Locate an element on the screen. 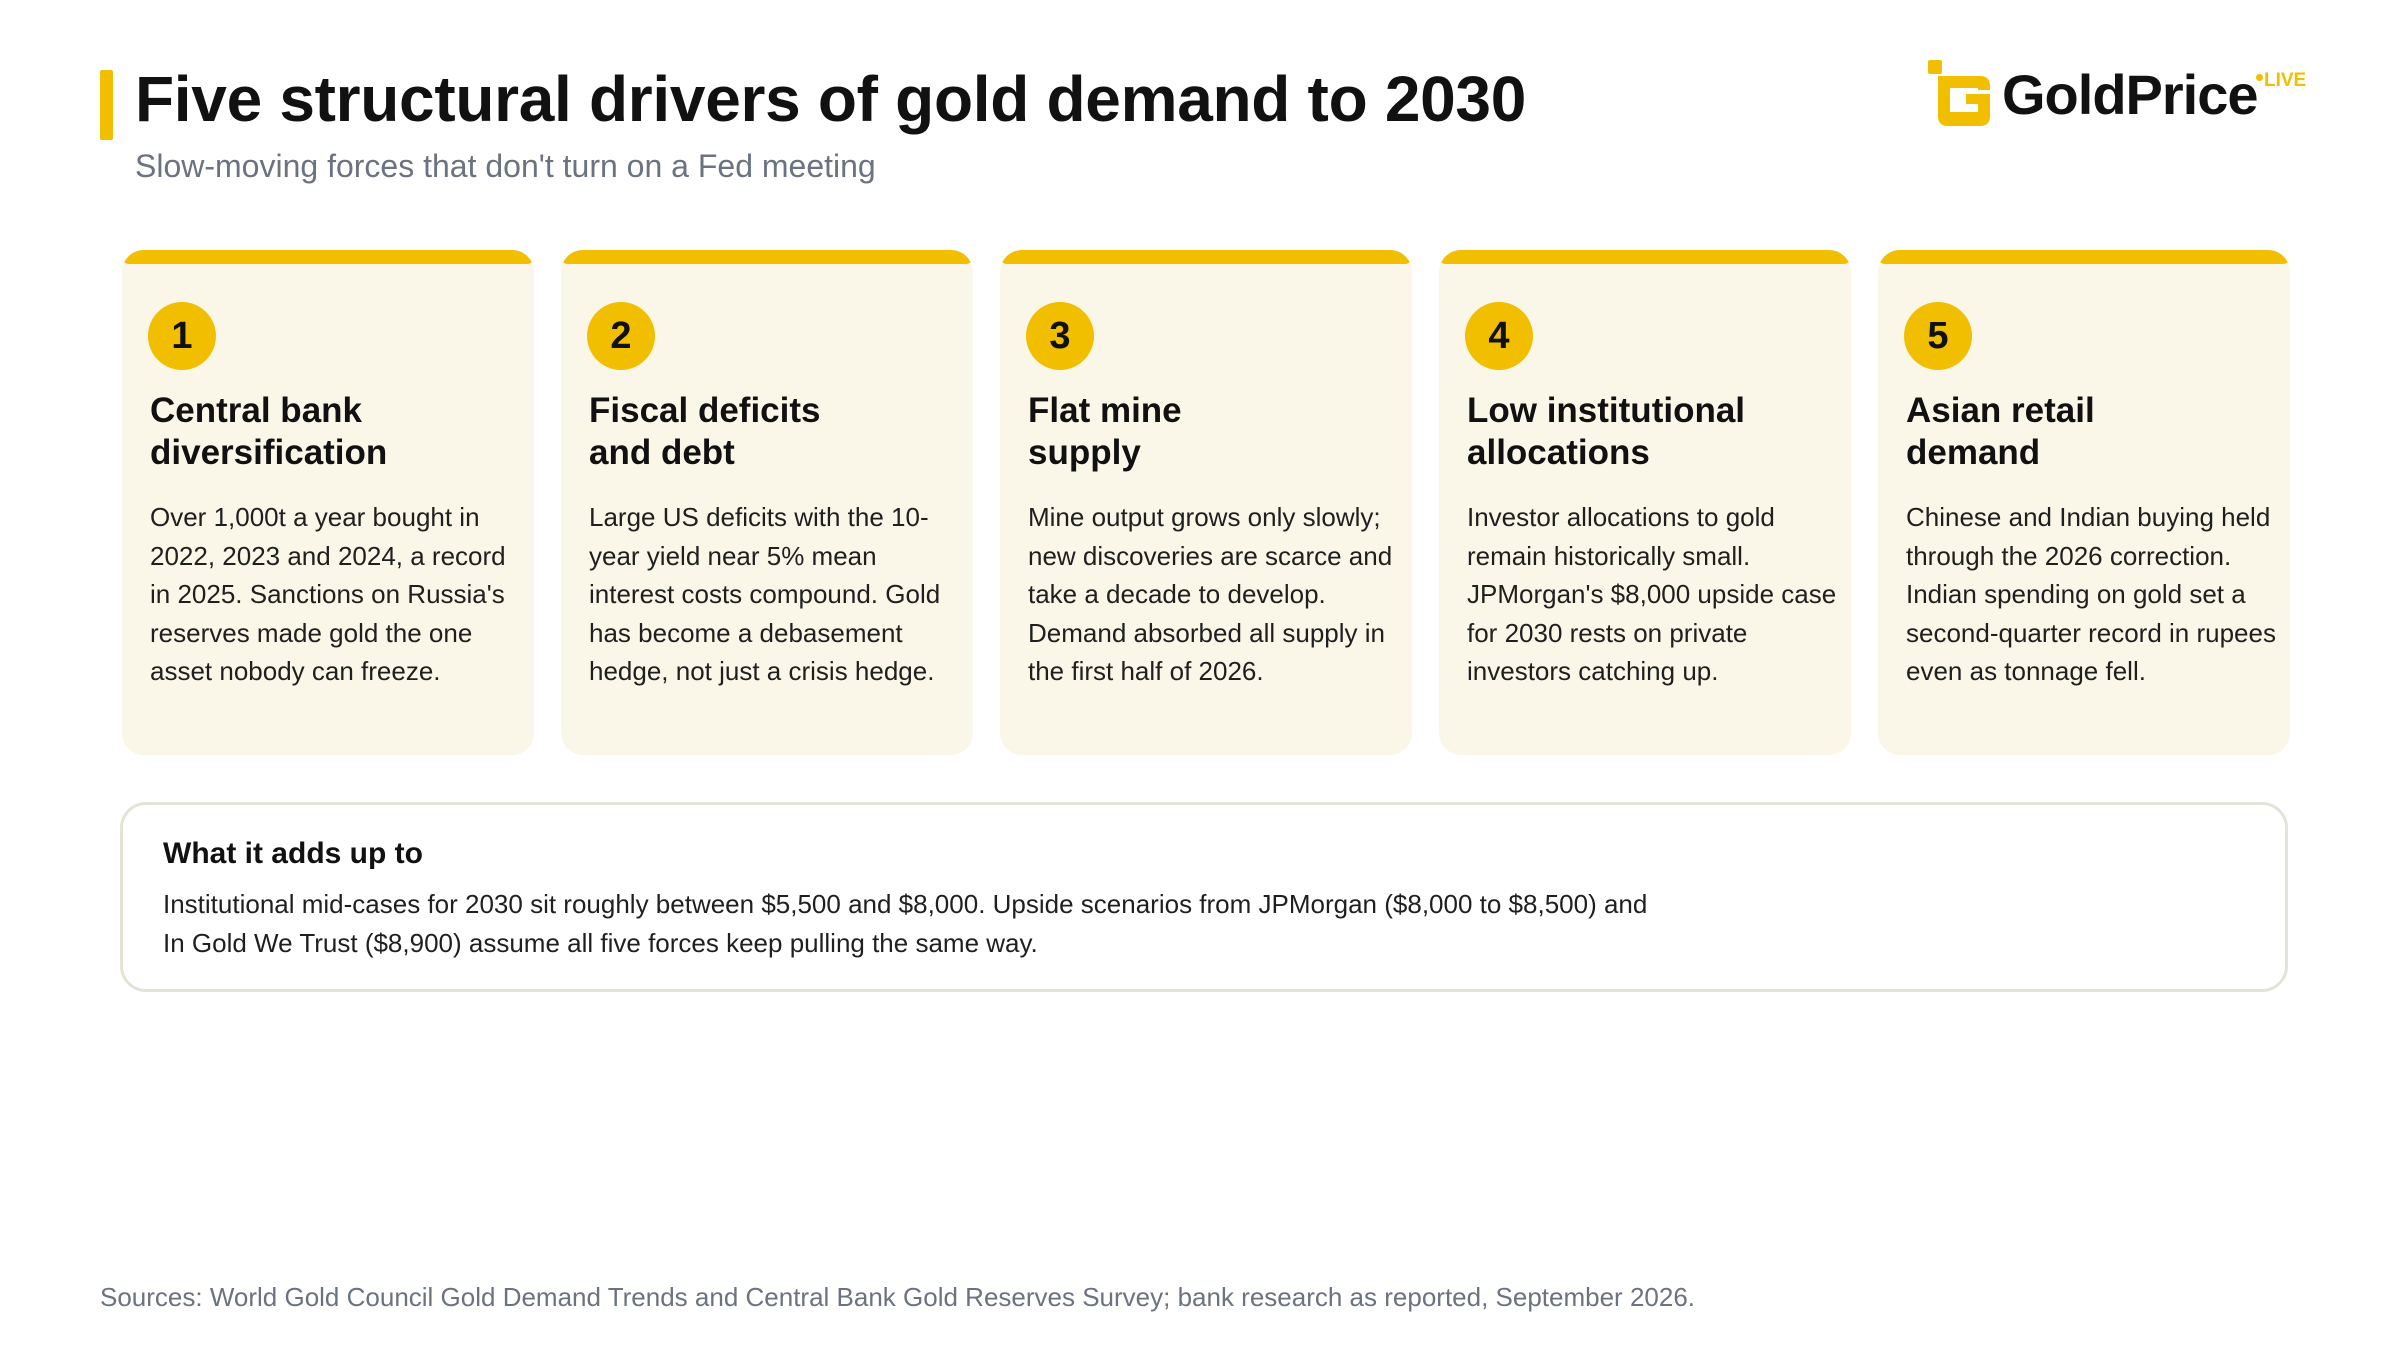  card-title: Fiscal deficits and debt is located at coordinates (705, 431).